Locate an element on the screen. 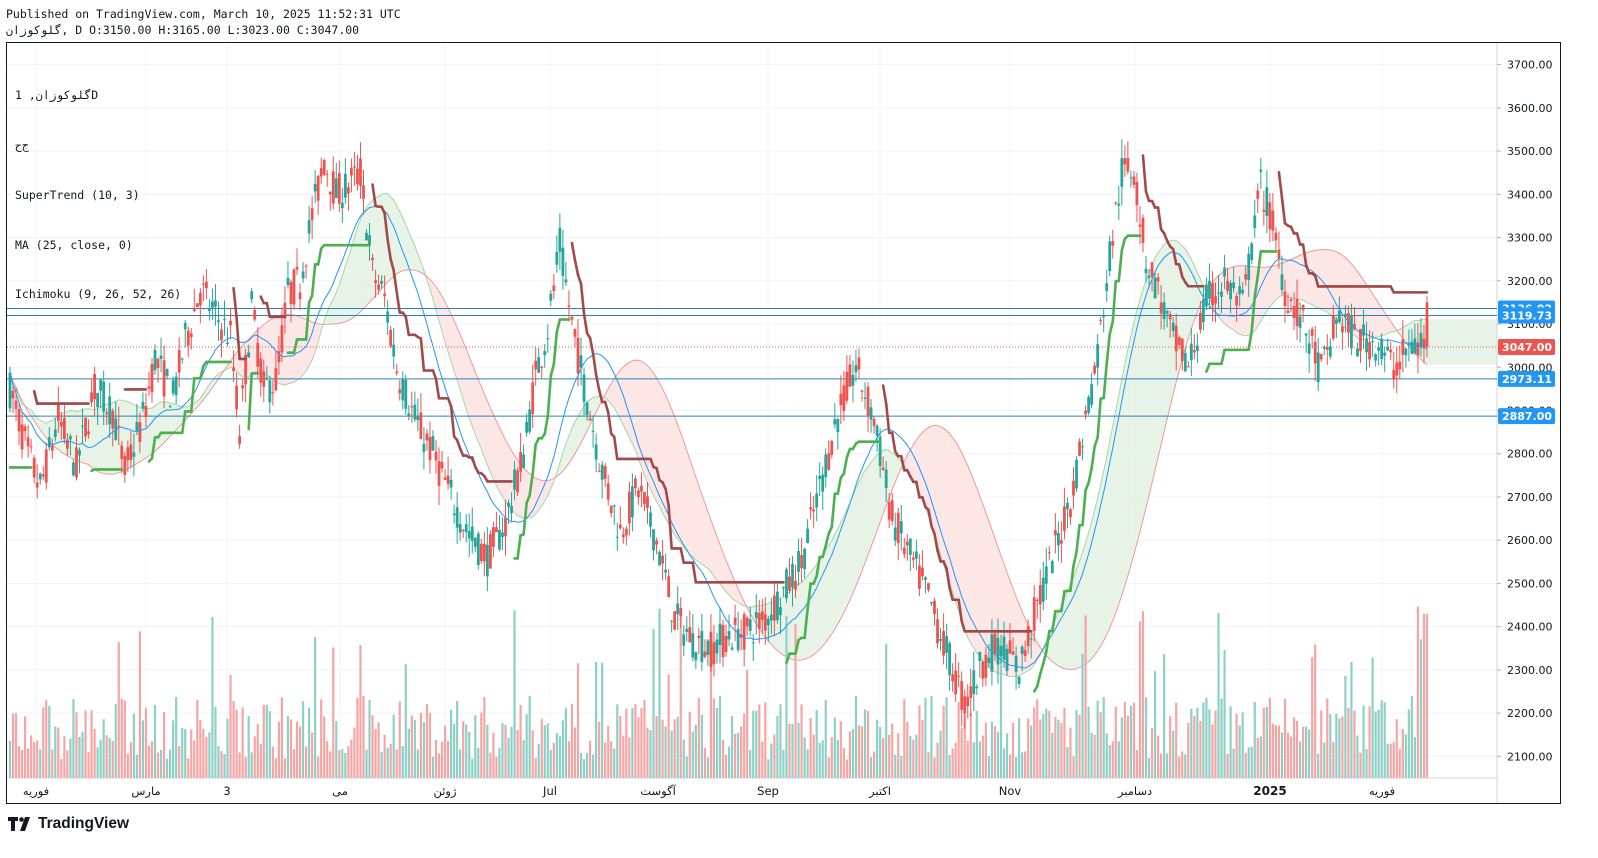 This screenshot has width=1598, height=858. y-tick-label: 3600.00 is located at coordinates (1530, 108).